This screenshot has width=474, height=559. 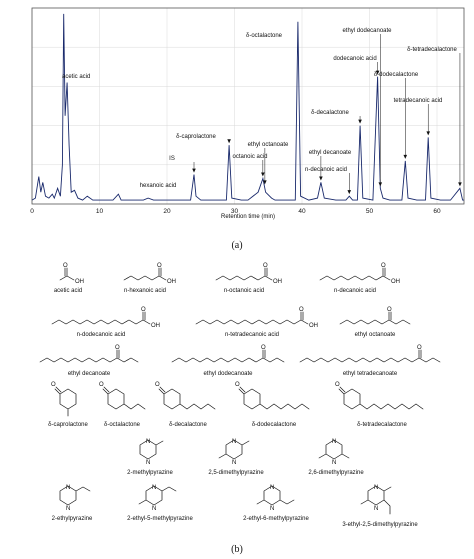 I want to click on x-tick-label: 10, so click(x=100, y=211).